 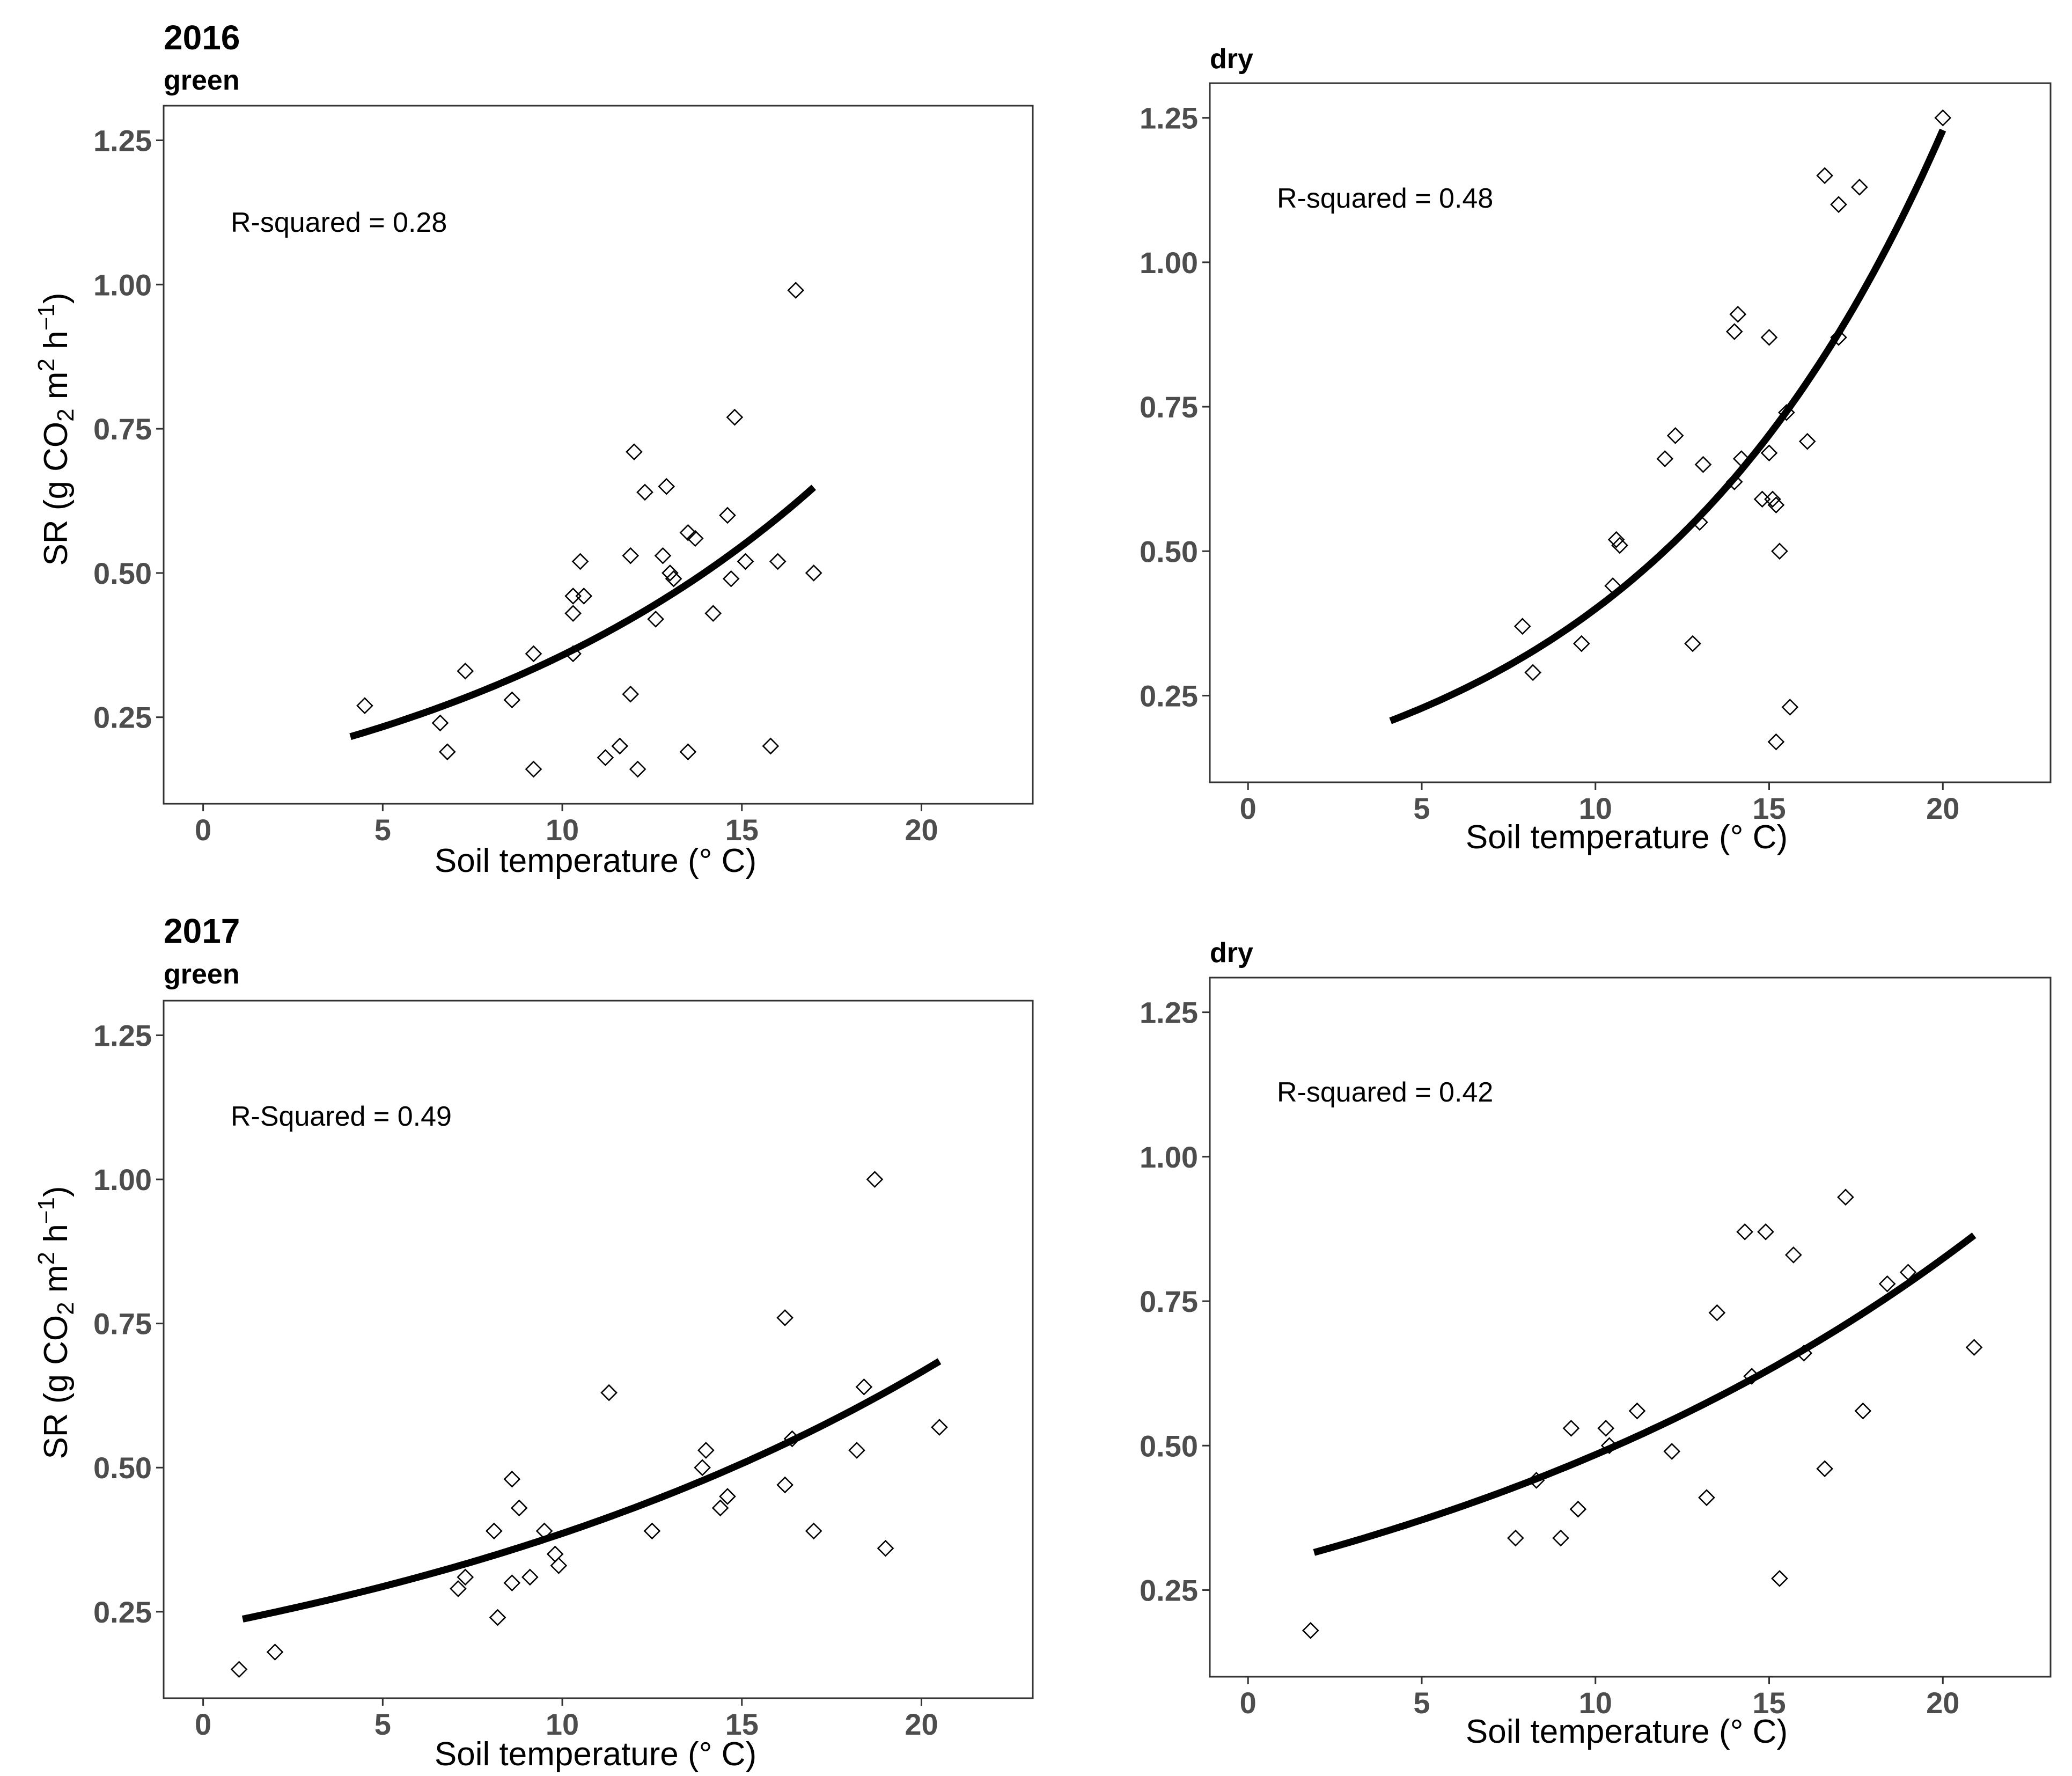 I want to click on panel-title: green, so click(x=202, y=80).